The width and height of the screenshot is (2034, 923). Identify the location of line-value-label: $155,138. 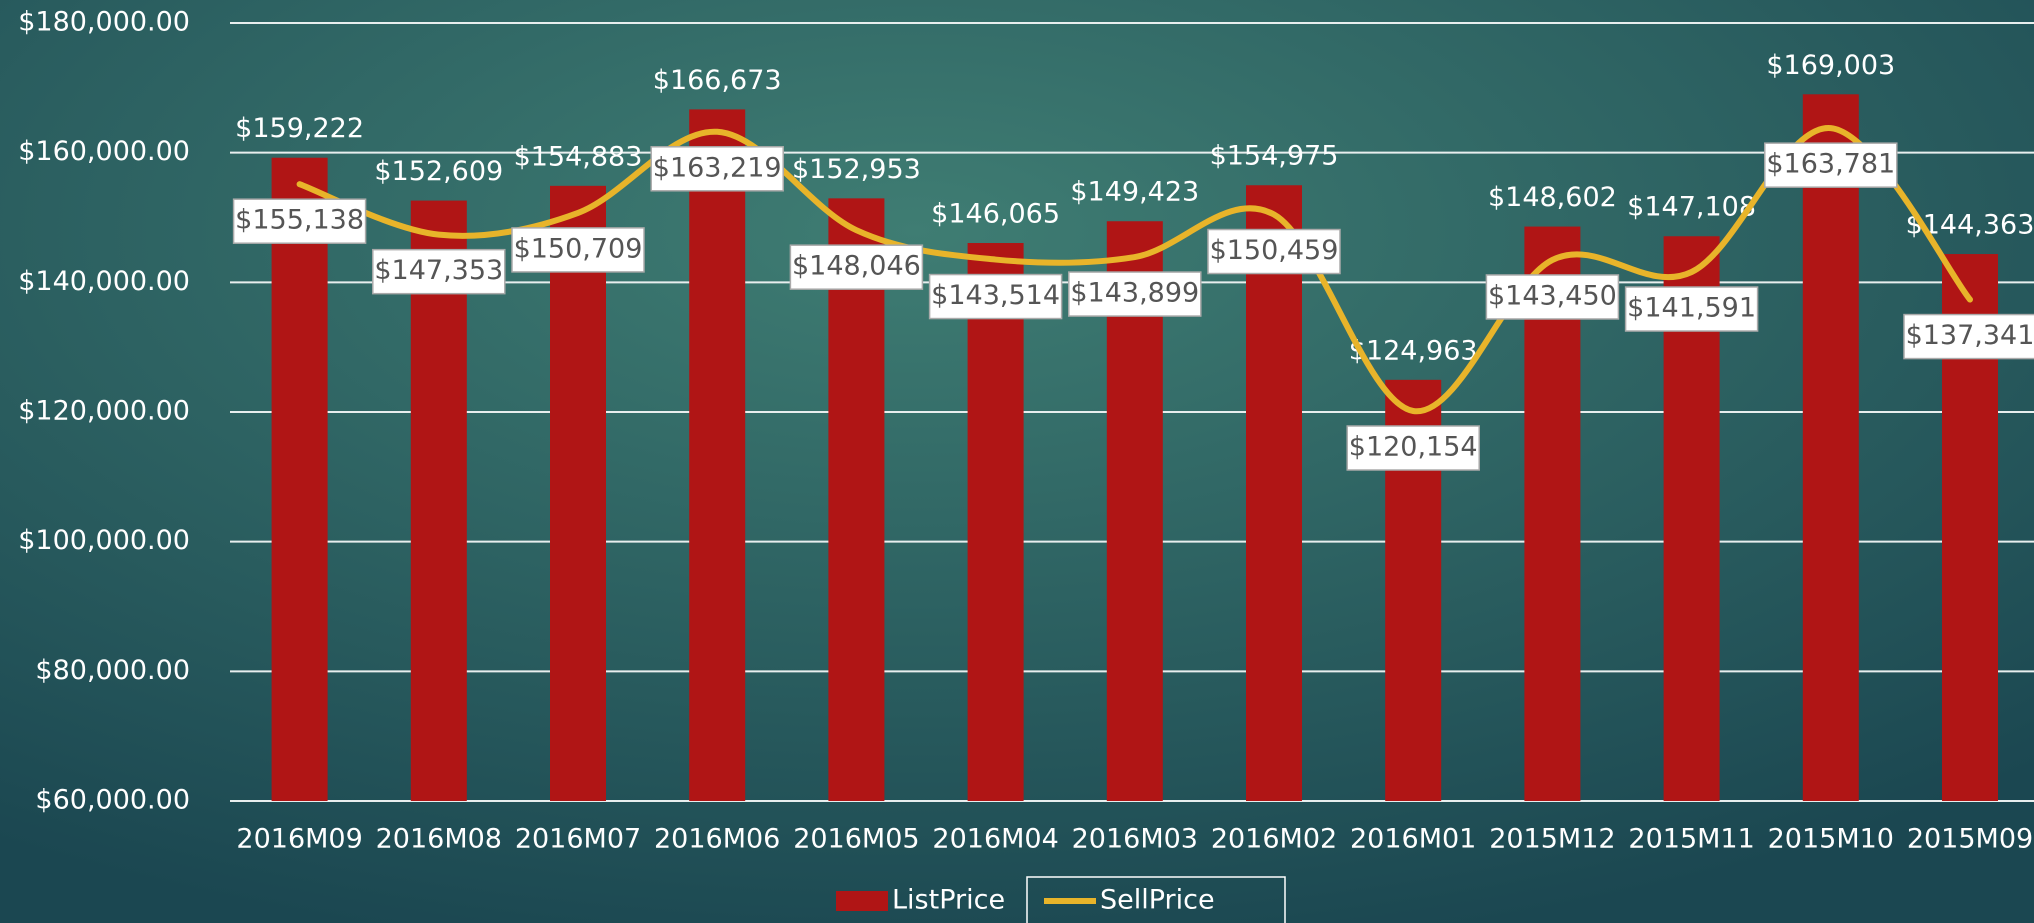
(299, 220).